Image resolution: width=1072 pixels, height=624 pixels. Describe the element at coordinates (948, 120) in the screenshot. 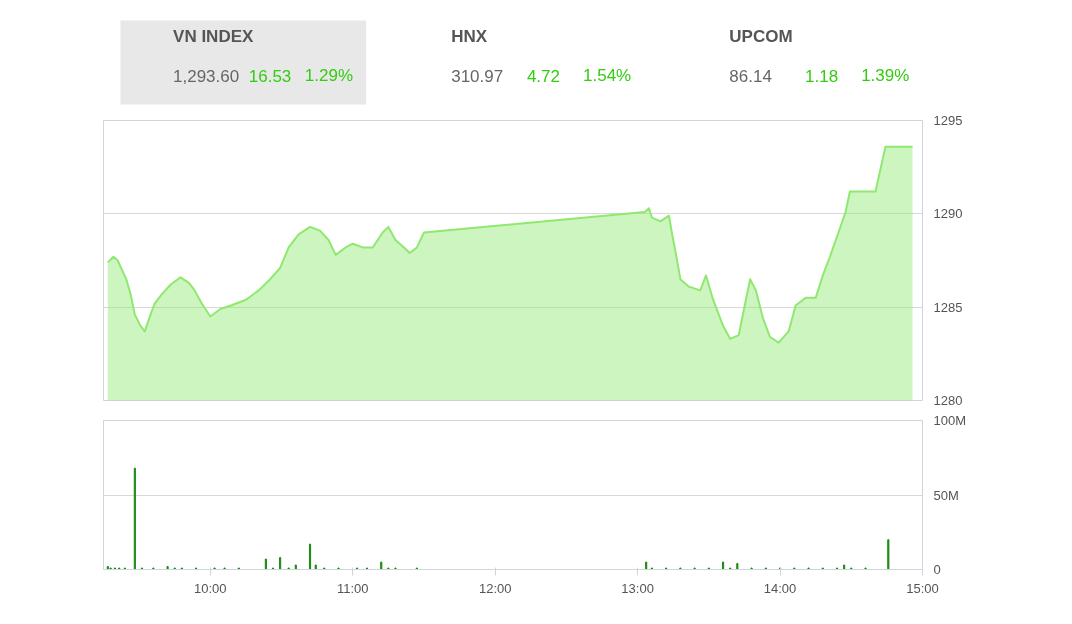

I see `y-tick-label: 1295` at that location.